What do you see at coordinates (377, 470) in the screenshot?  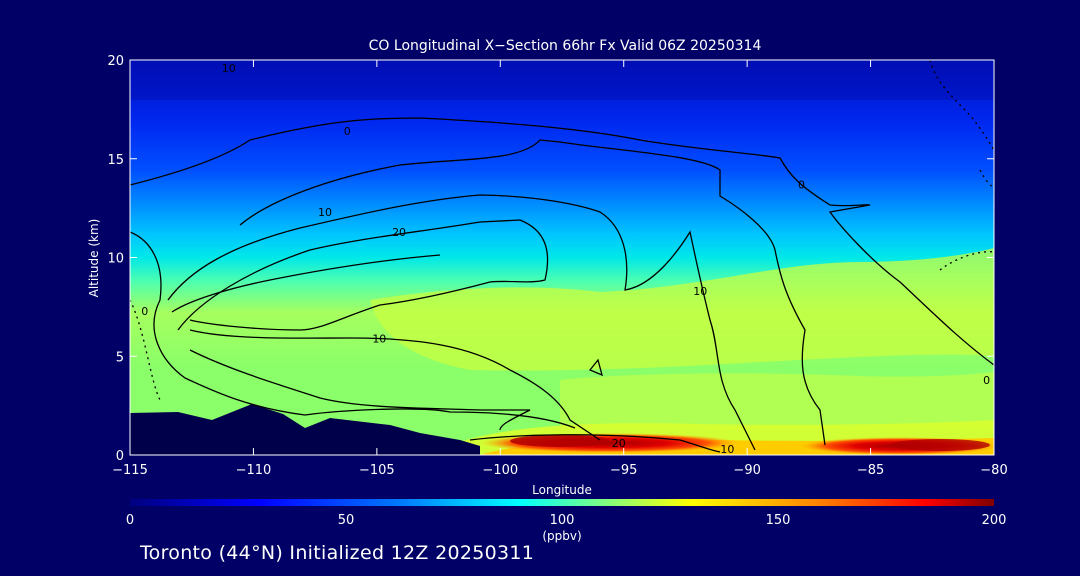 I see `x-tick-label: −105` at bounding box center [377, 470].